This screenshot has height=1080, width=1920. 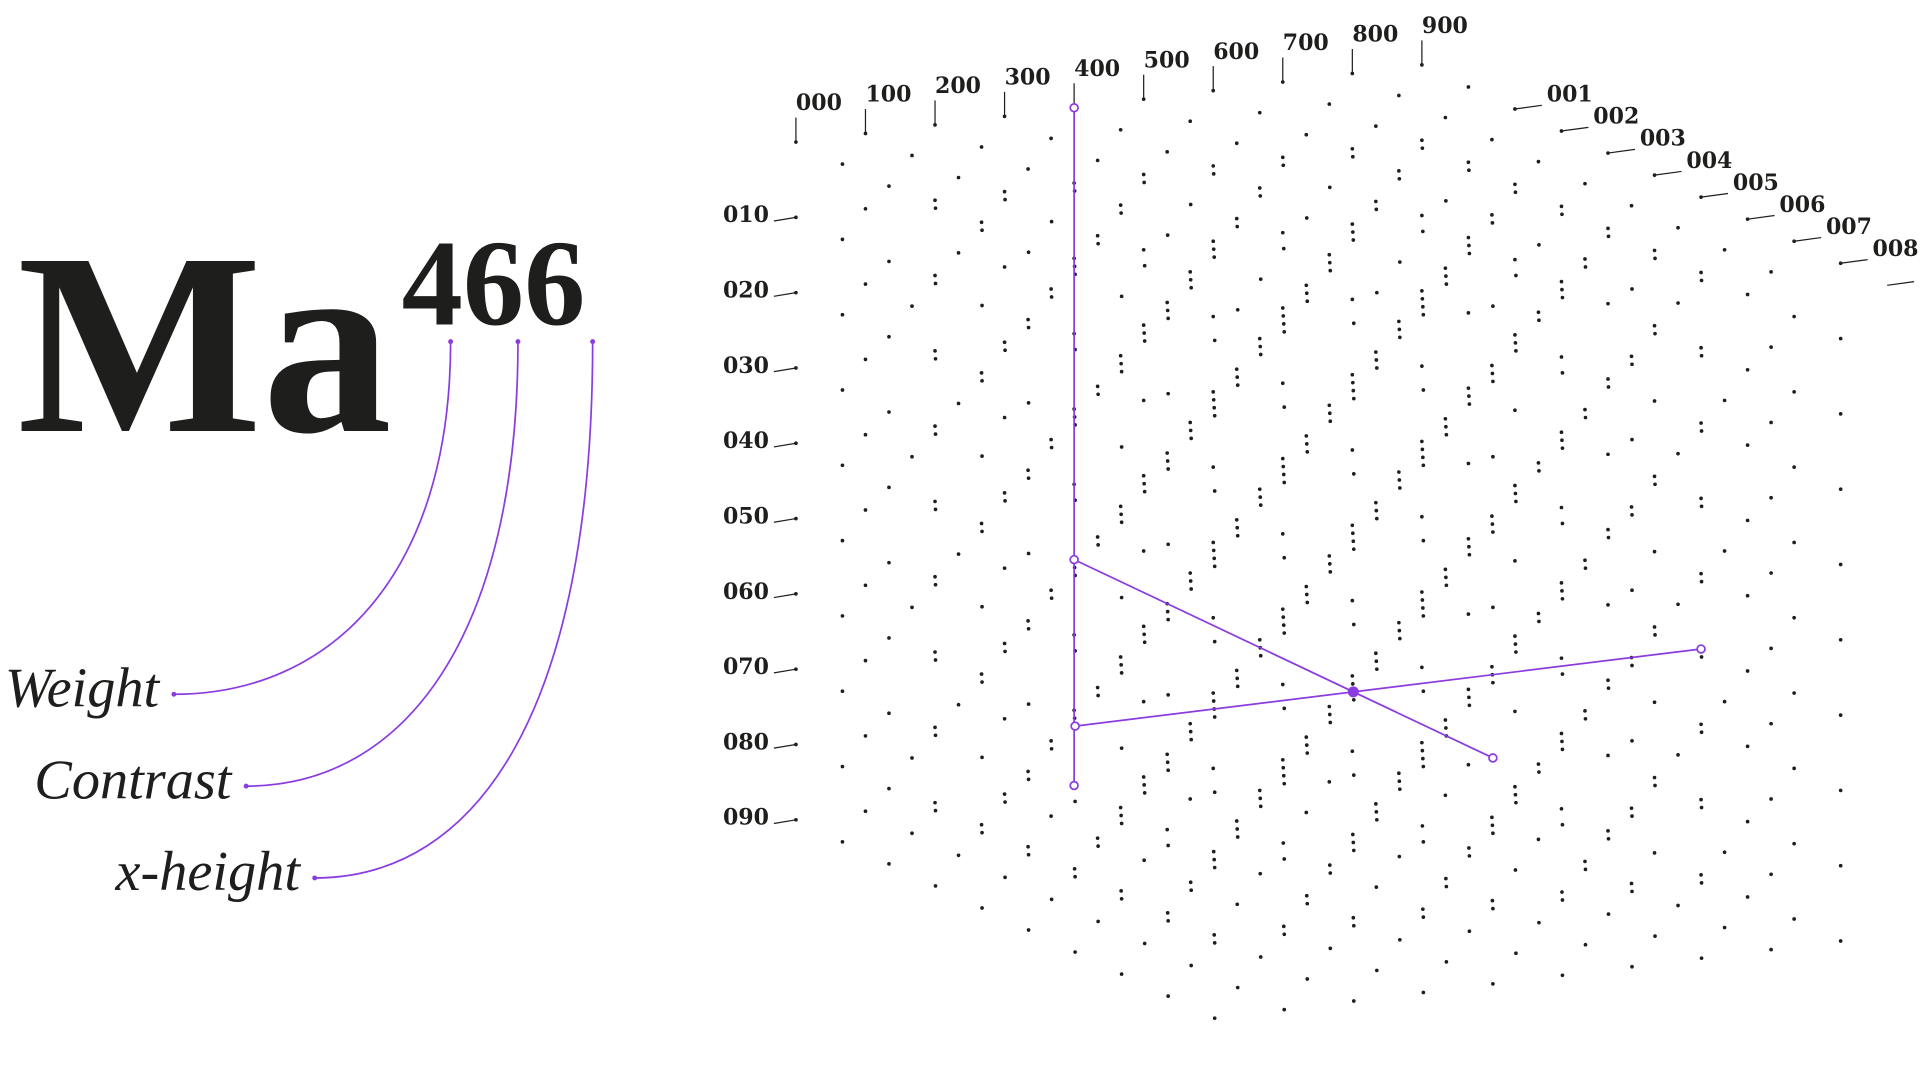 I want to click on axis-label: 300, so click(x=1028, y=77).